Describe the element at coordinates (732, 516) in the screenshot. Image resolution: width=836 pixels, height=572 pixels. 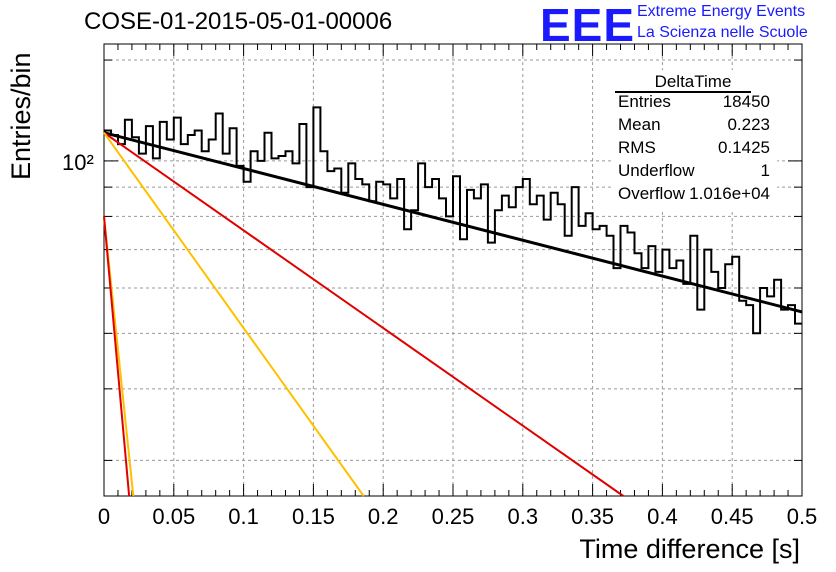
I see `x-tick-label: 0.45` at that location.